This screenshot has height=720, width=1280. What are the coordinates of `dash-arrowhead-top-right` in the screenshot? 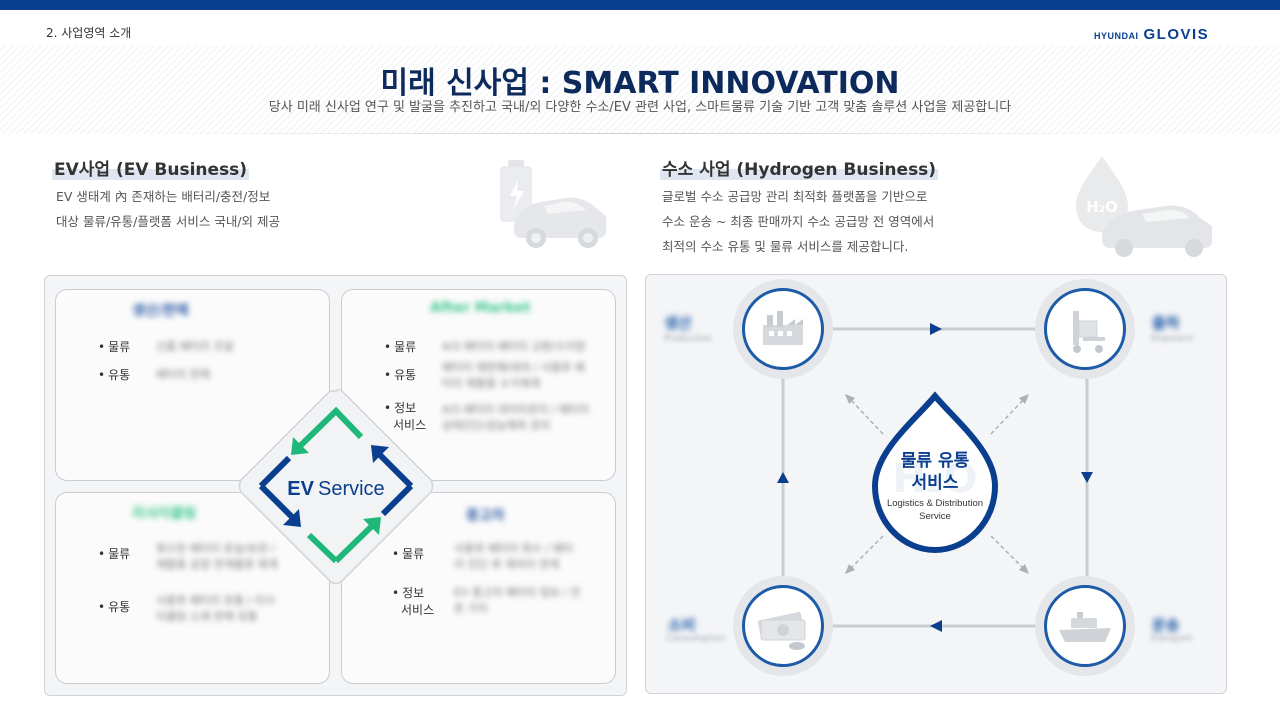 It's located at (1024, 399).